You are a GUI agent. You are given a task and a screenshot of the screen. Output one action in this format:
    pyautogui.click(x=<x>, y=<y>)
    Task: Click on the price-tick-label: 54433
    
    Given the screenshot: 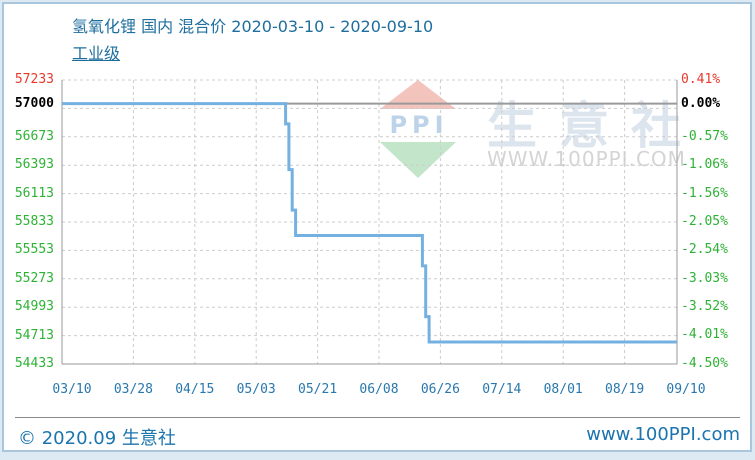 What is the action you would take?
    pyautogui.click(x=34, y=363)
    